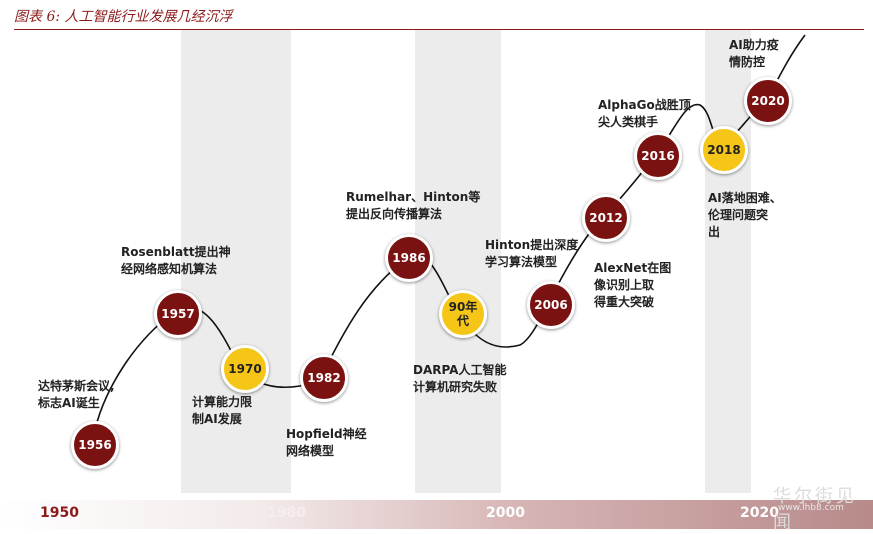  I want to click on node-2012: 2012, so click(606, 218).